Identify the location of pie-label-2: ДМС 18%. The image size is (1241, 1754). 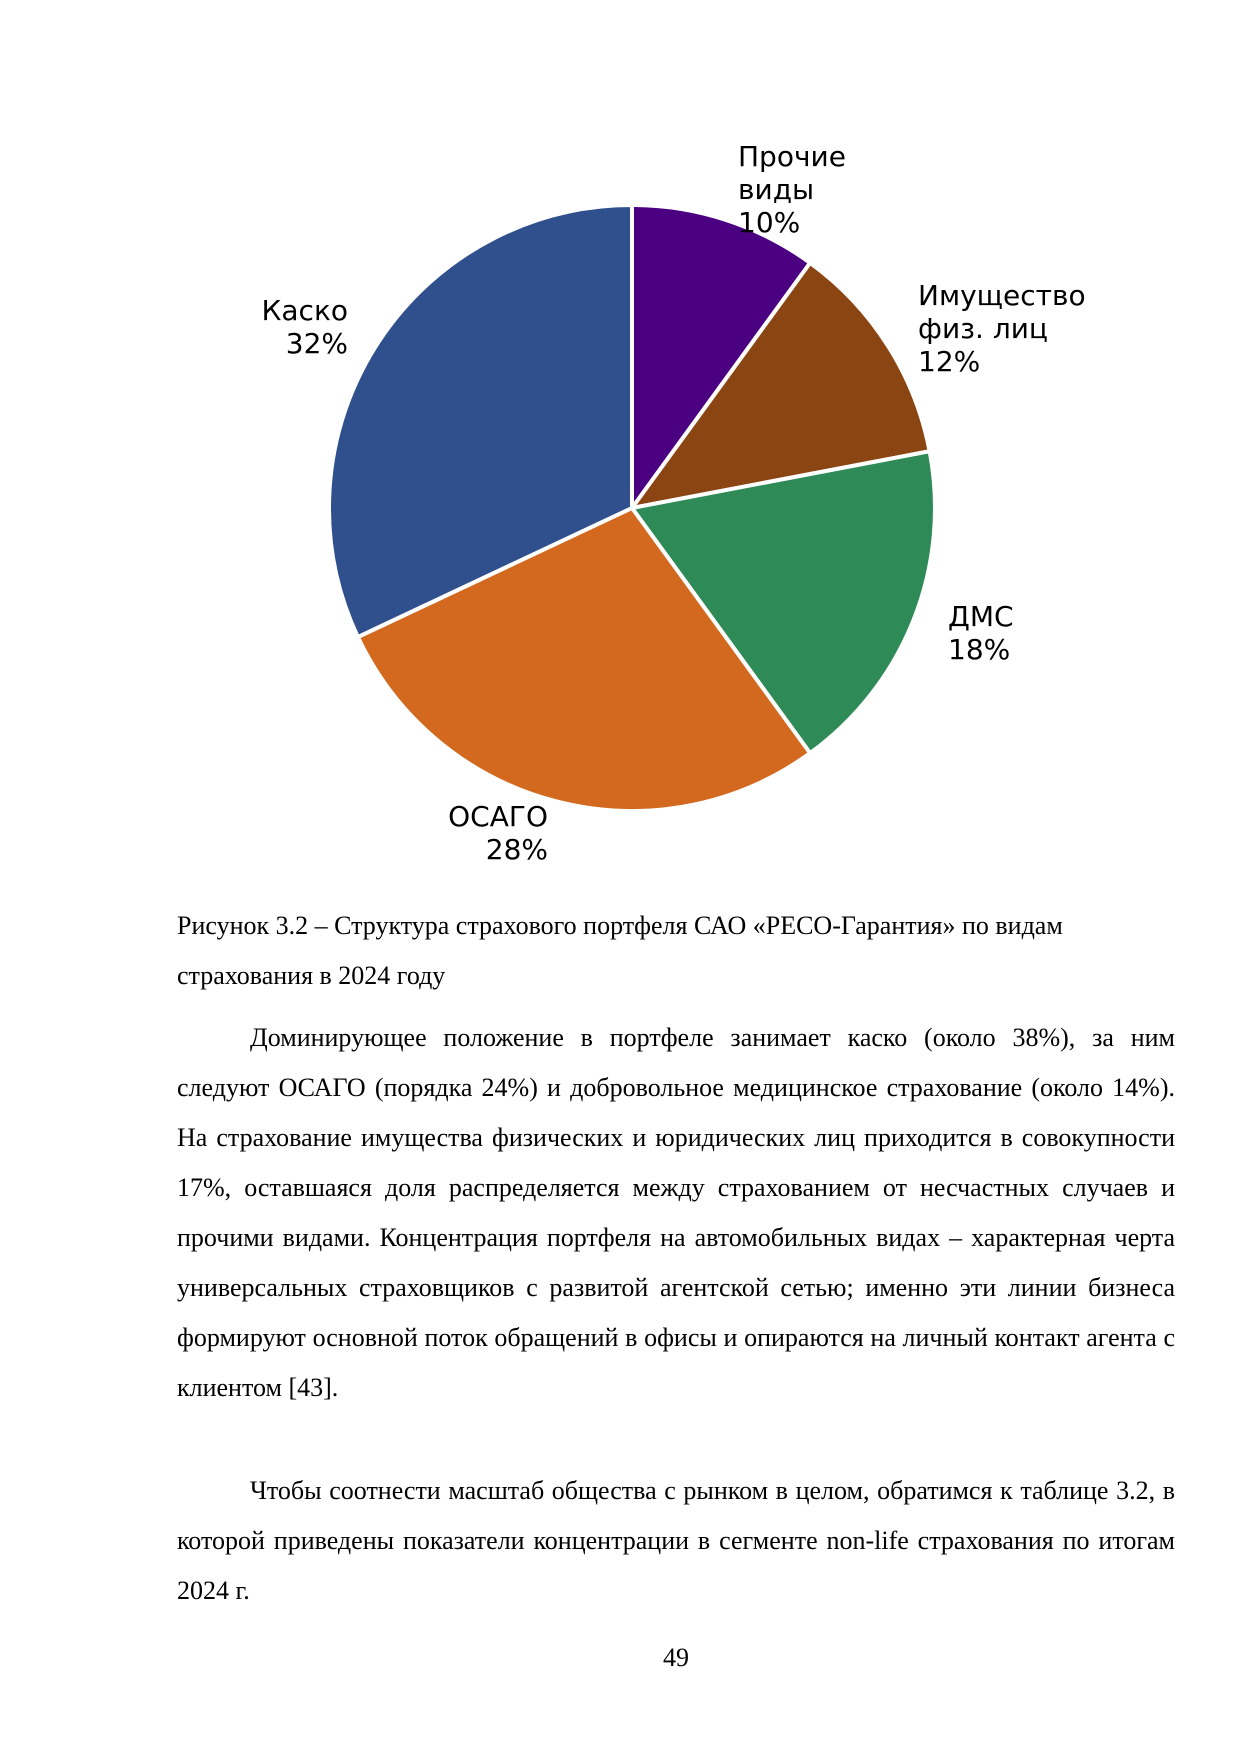
(981, 633).